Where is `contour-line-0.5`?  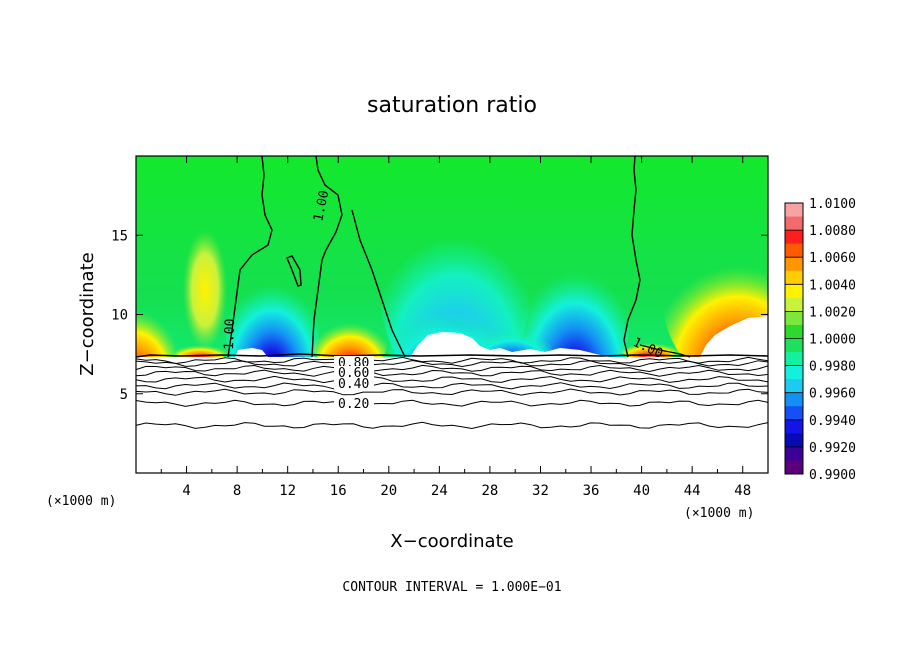 contour-line-0.5 is located at coordinates (452, 379).